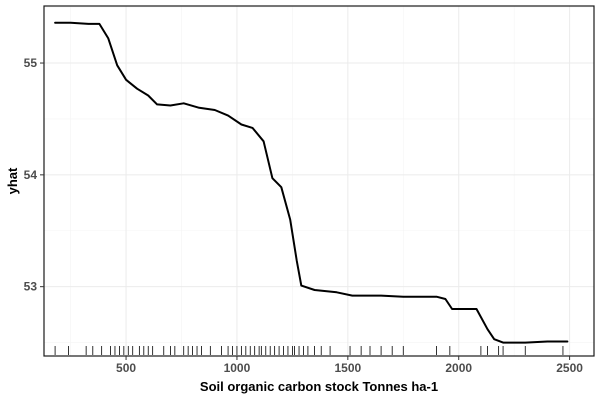  What do you see at coordinates (31, 287) in the screenshot?
I see `y-tick-label: 53` at bounding box center [31, 287].